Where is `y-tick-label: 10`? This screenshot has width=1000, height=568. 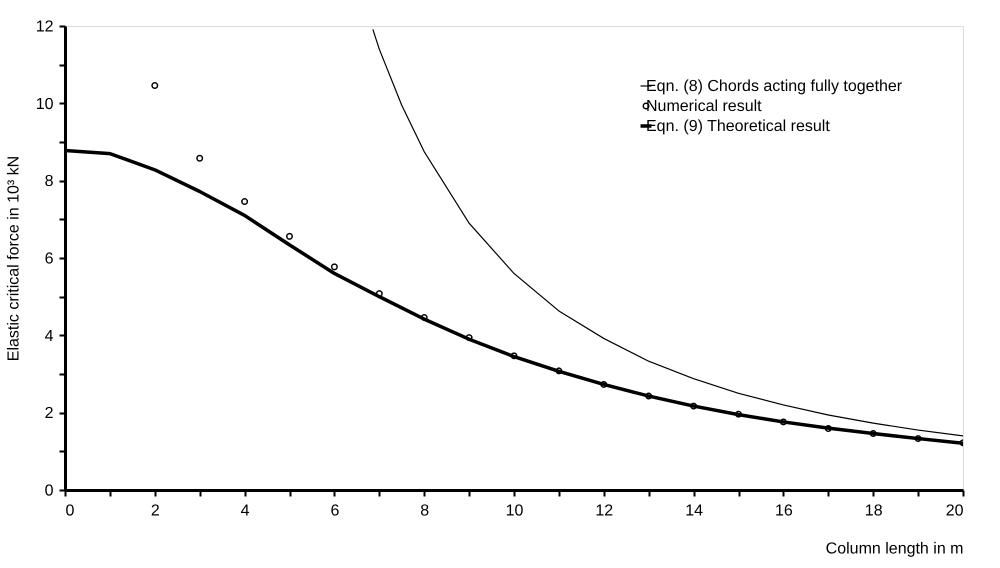 y-tick-label: 10 is located at coordinates (45, 104).